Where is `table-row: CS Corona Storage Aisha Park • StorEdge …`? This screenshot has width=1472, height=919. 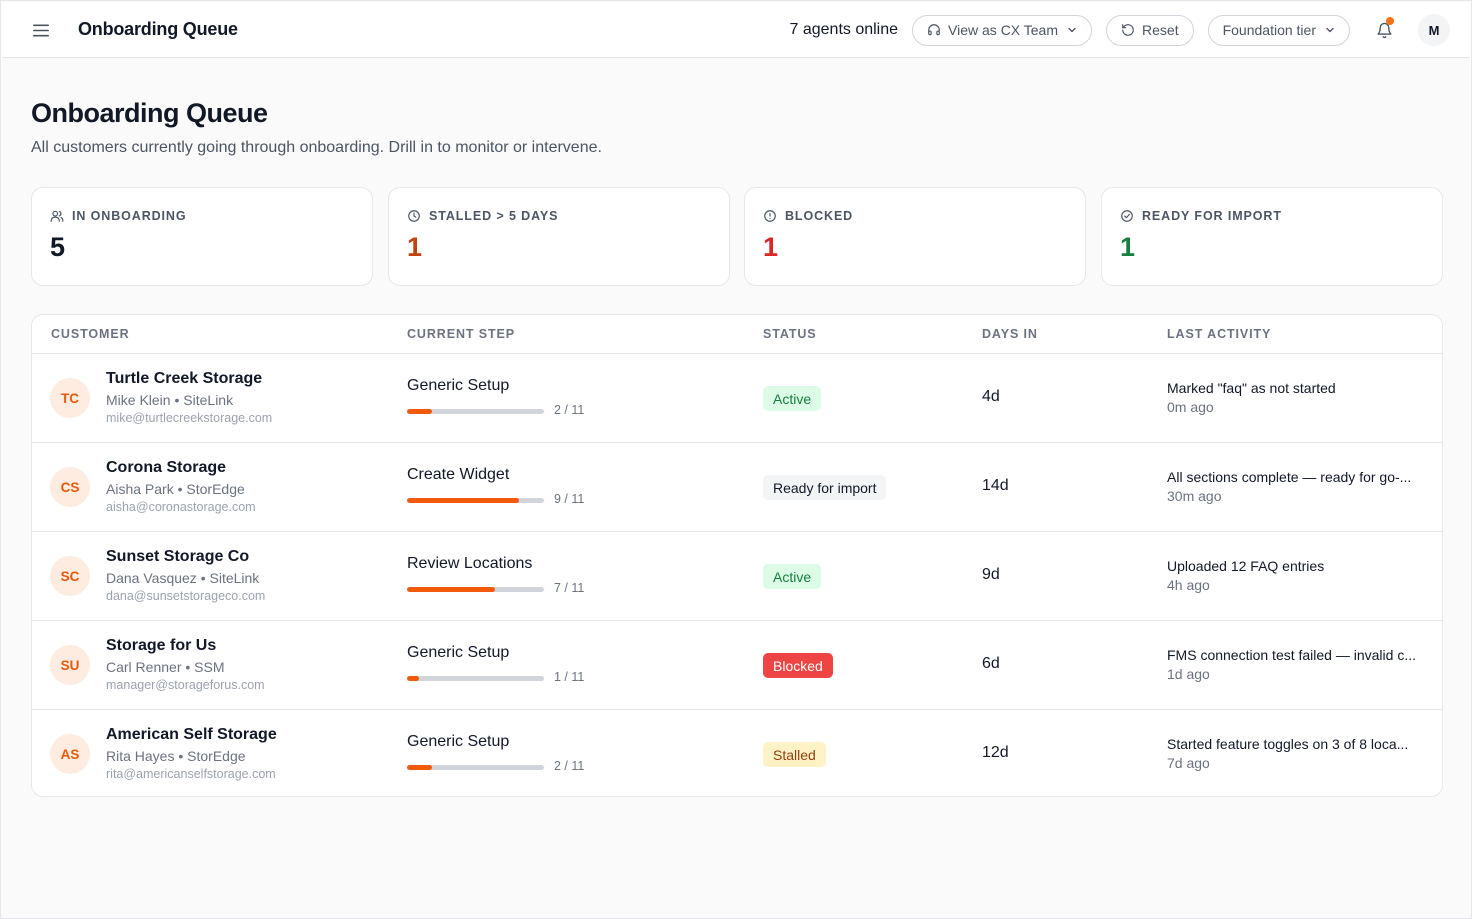 table-row: CS Corona Storage Aisha Park • StorEdge … is located at coordinates (737, 487).